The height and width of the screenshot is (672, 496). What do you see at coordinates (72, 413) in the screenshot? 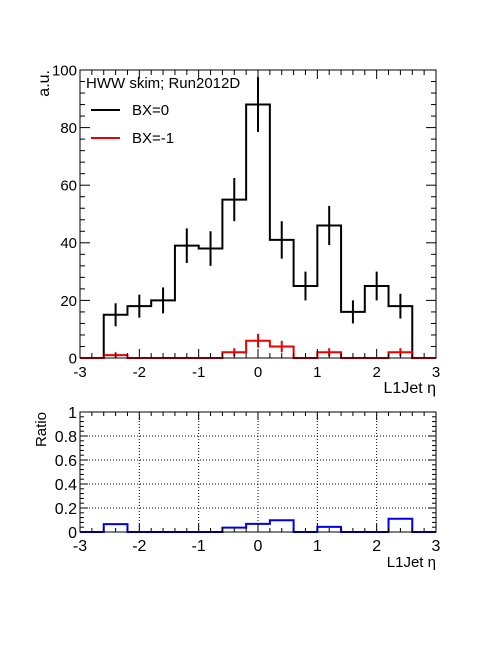
I see `y-tick-label: 1` at bounding box center [72, 413].